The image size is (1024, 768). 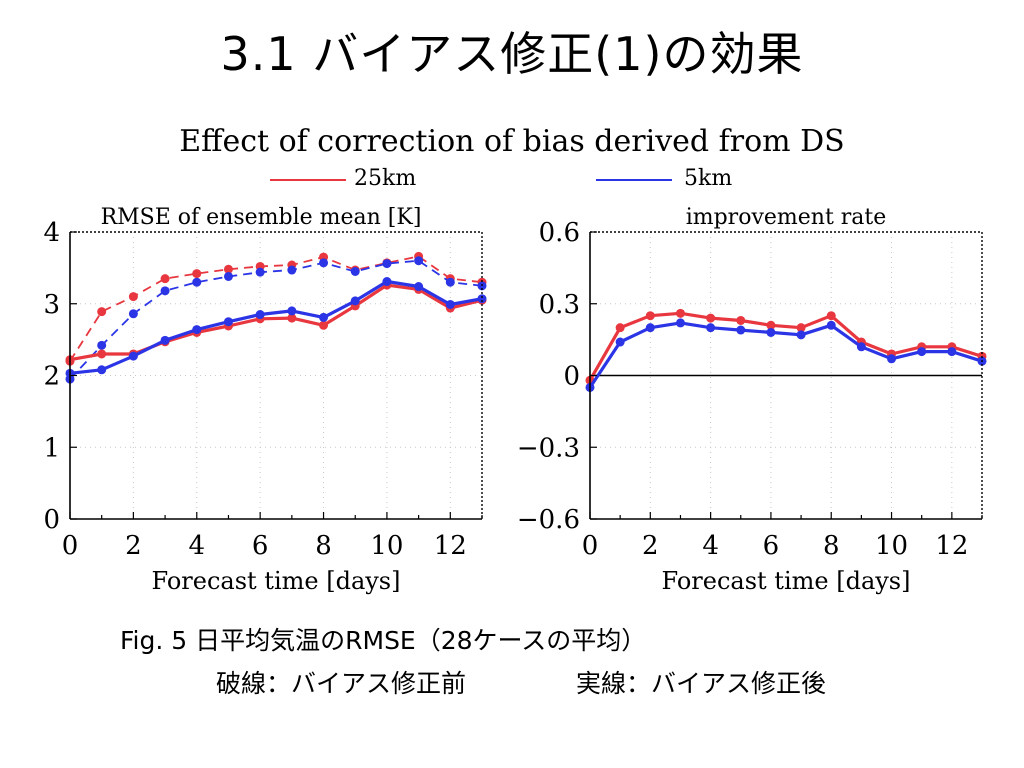 I want to click on legend-label-25km: 25km, so click(x=385, y=178).